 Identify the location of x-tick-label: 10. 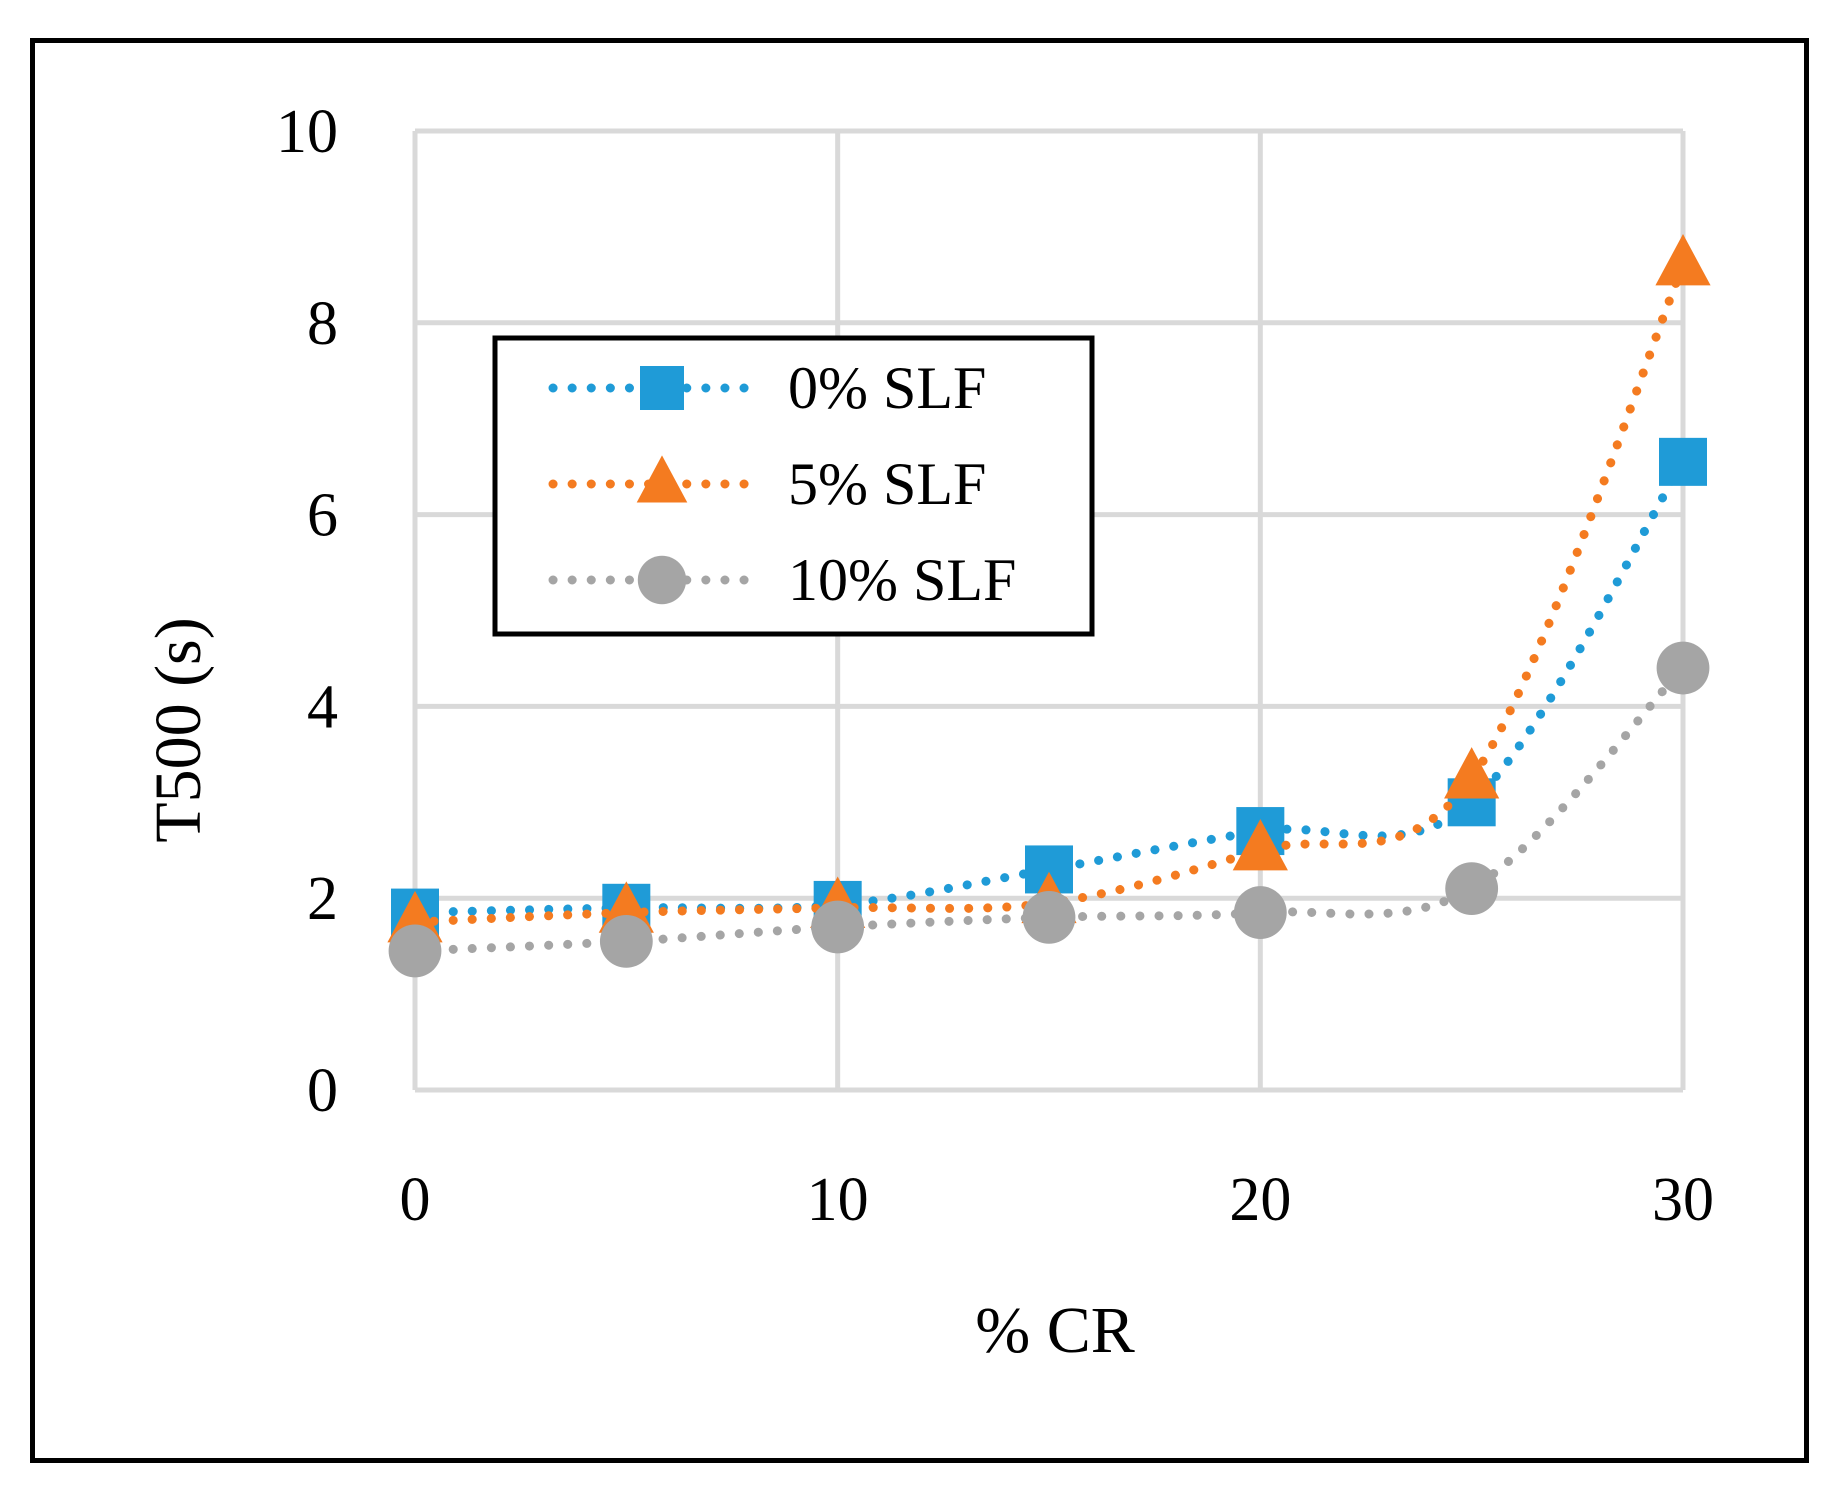
(838, 1200).